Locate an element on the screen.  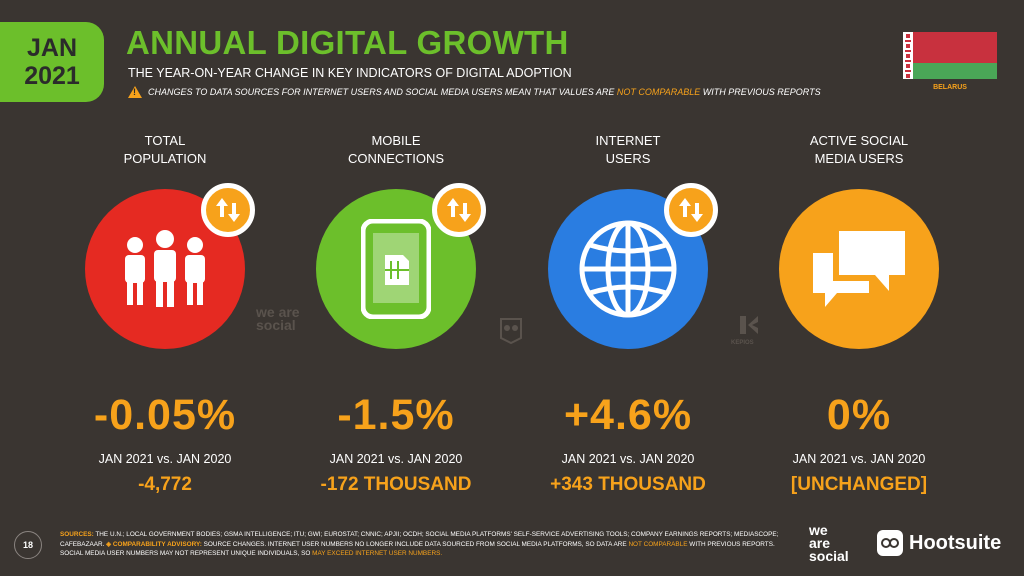
we-are-social-watermark: we are social is located at coordinates (278, 318).